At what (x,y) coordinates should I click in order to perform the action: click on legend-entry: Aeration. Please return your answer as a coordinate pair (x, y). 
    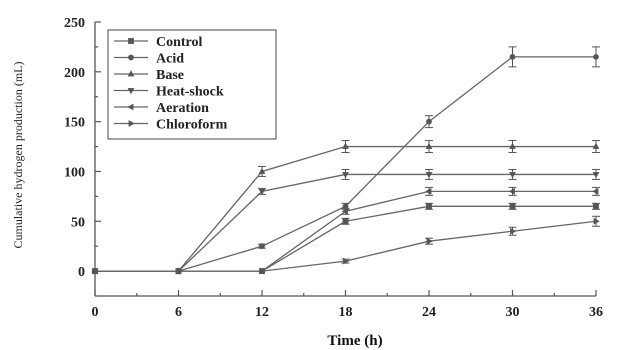
    Looking at the image, I should click on (161, 108).